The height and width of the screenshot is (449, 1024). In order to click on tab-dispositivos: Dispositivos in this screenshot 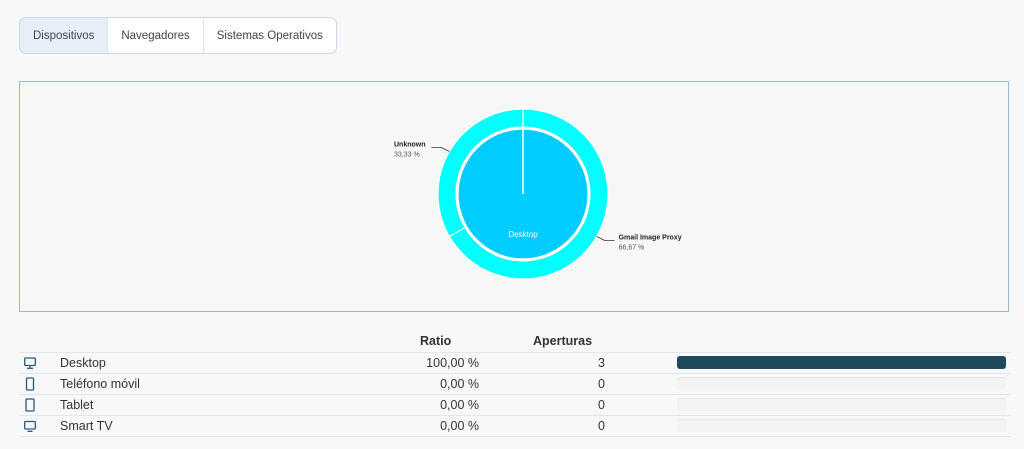, I will do `click(64, 35)`.